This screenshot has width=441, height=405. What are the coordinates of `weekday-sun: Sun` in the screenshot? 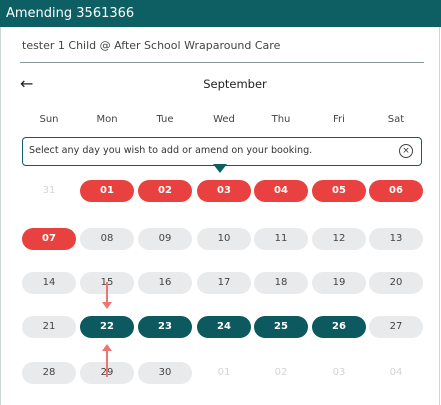 It's located at (49, 119).